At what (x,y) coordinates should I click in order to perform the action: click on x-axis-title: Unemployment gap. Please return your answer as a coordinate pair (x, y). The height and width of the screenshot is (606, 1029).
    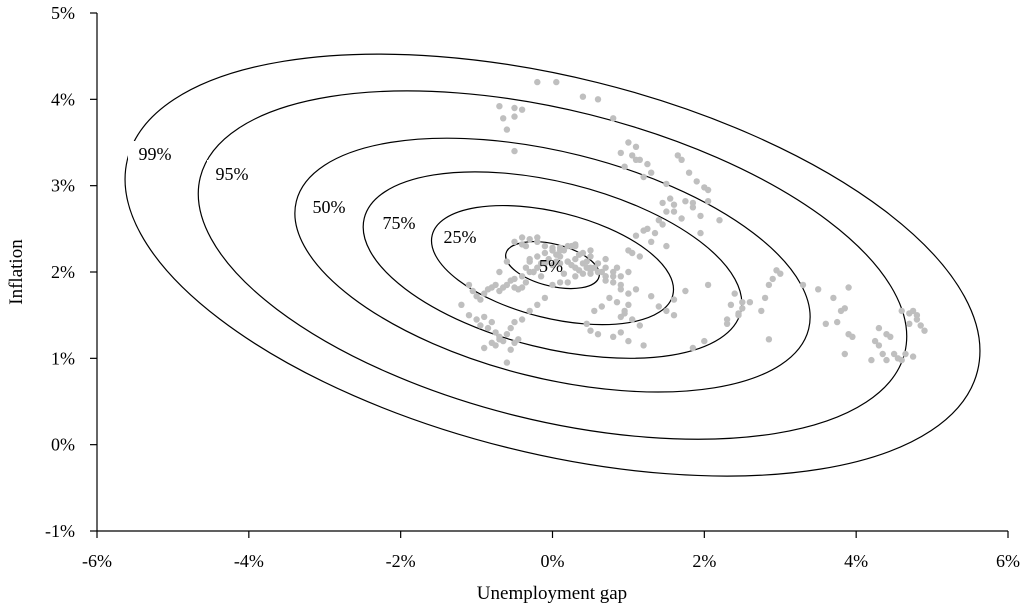
    Looking at the image, I should click on (552, 593).